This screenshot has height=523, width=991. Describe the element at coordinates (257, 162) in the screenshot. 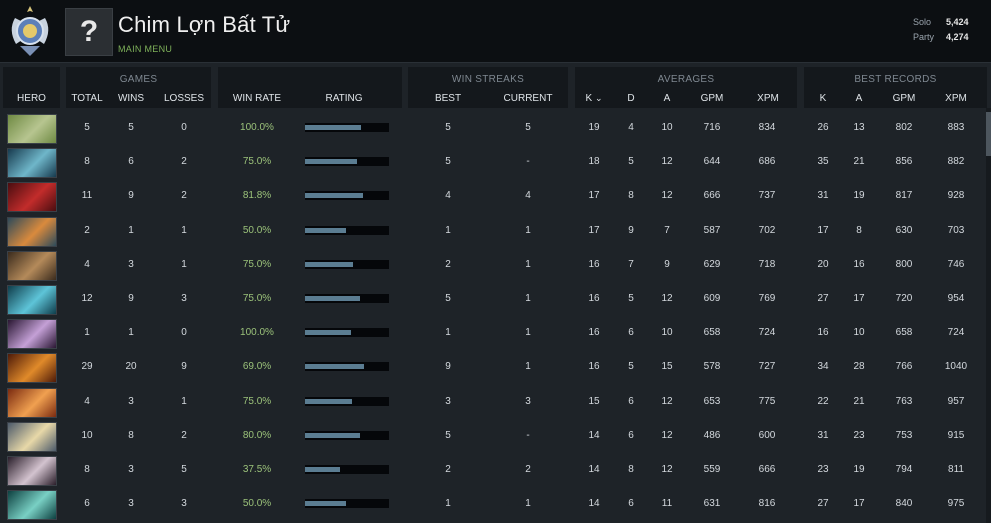

I see `cell-win-rate: 75.0%` at that location.